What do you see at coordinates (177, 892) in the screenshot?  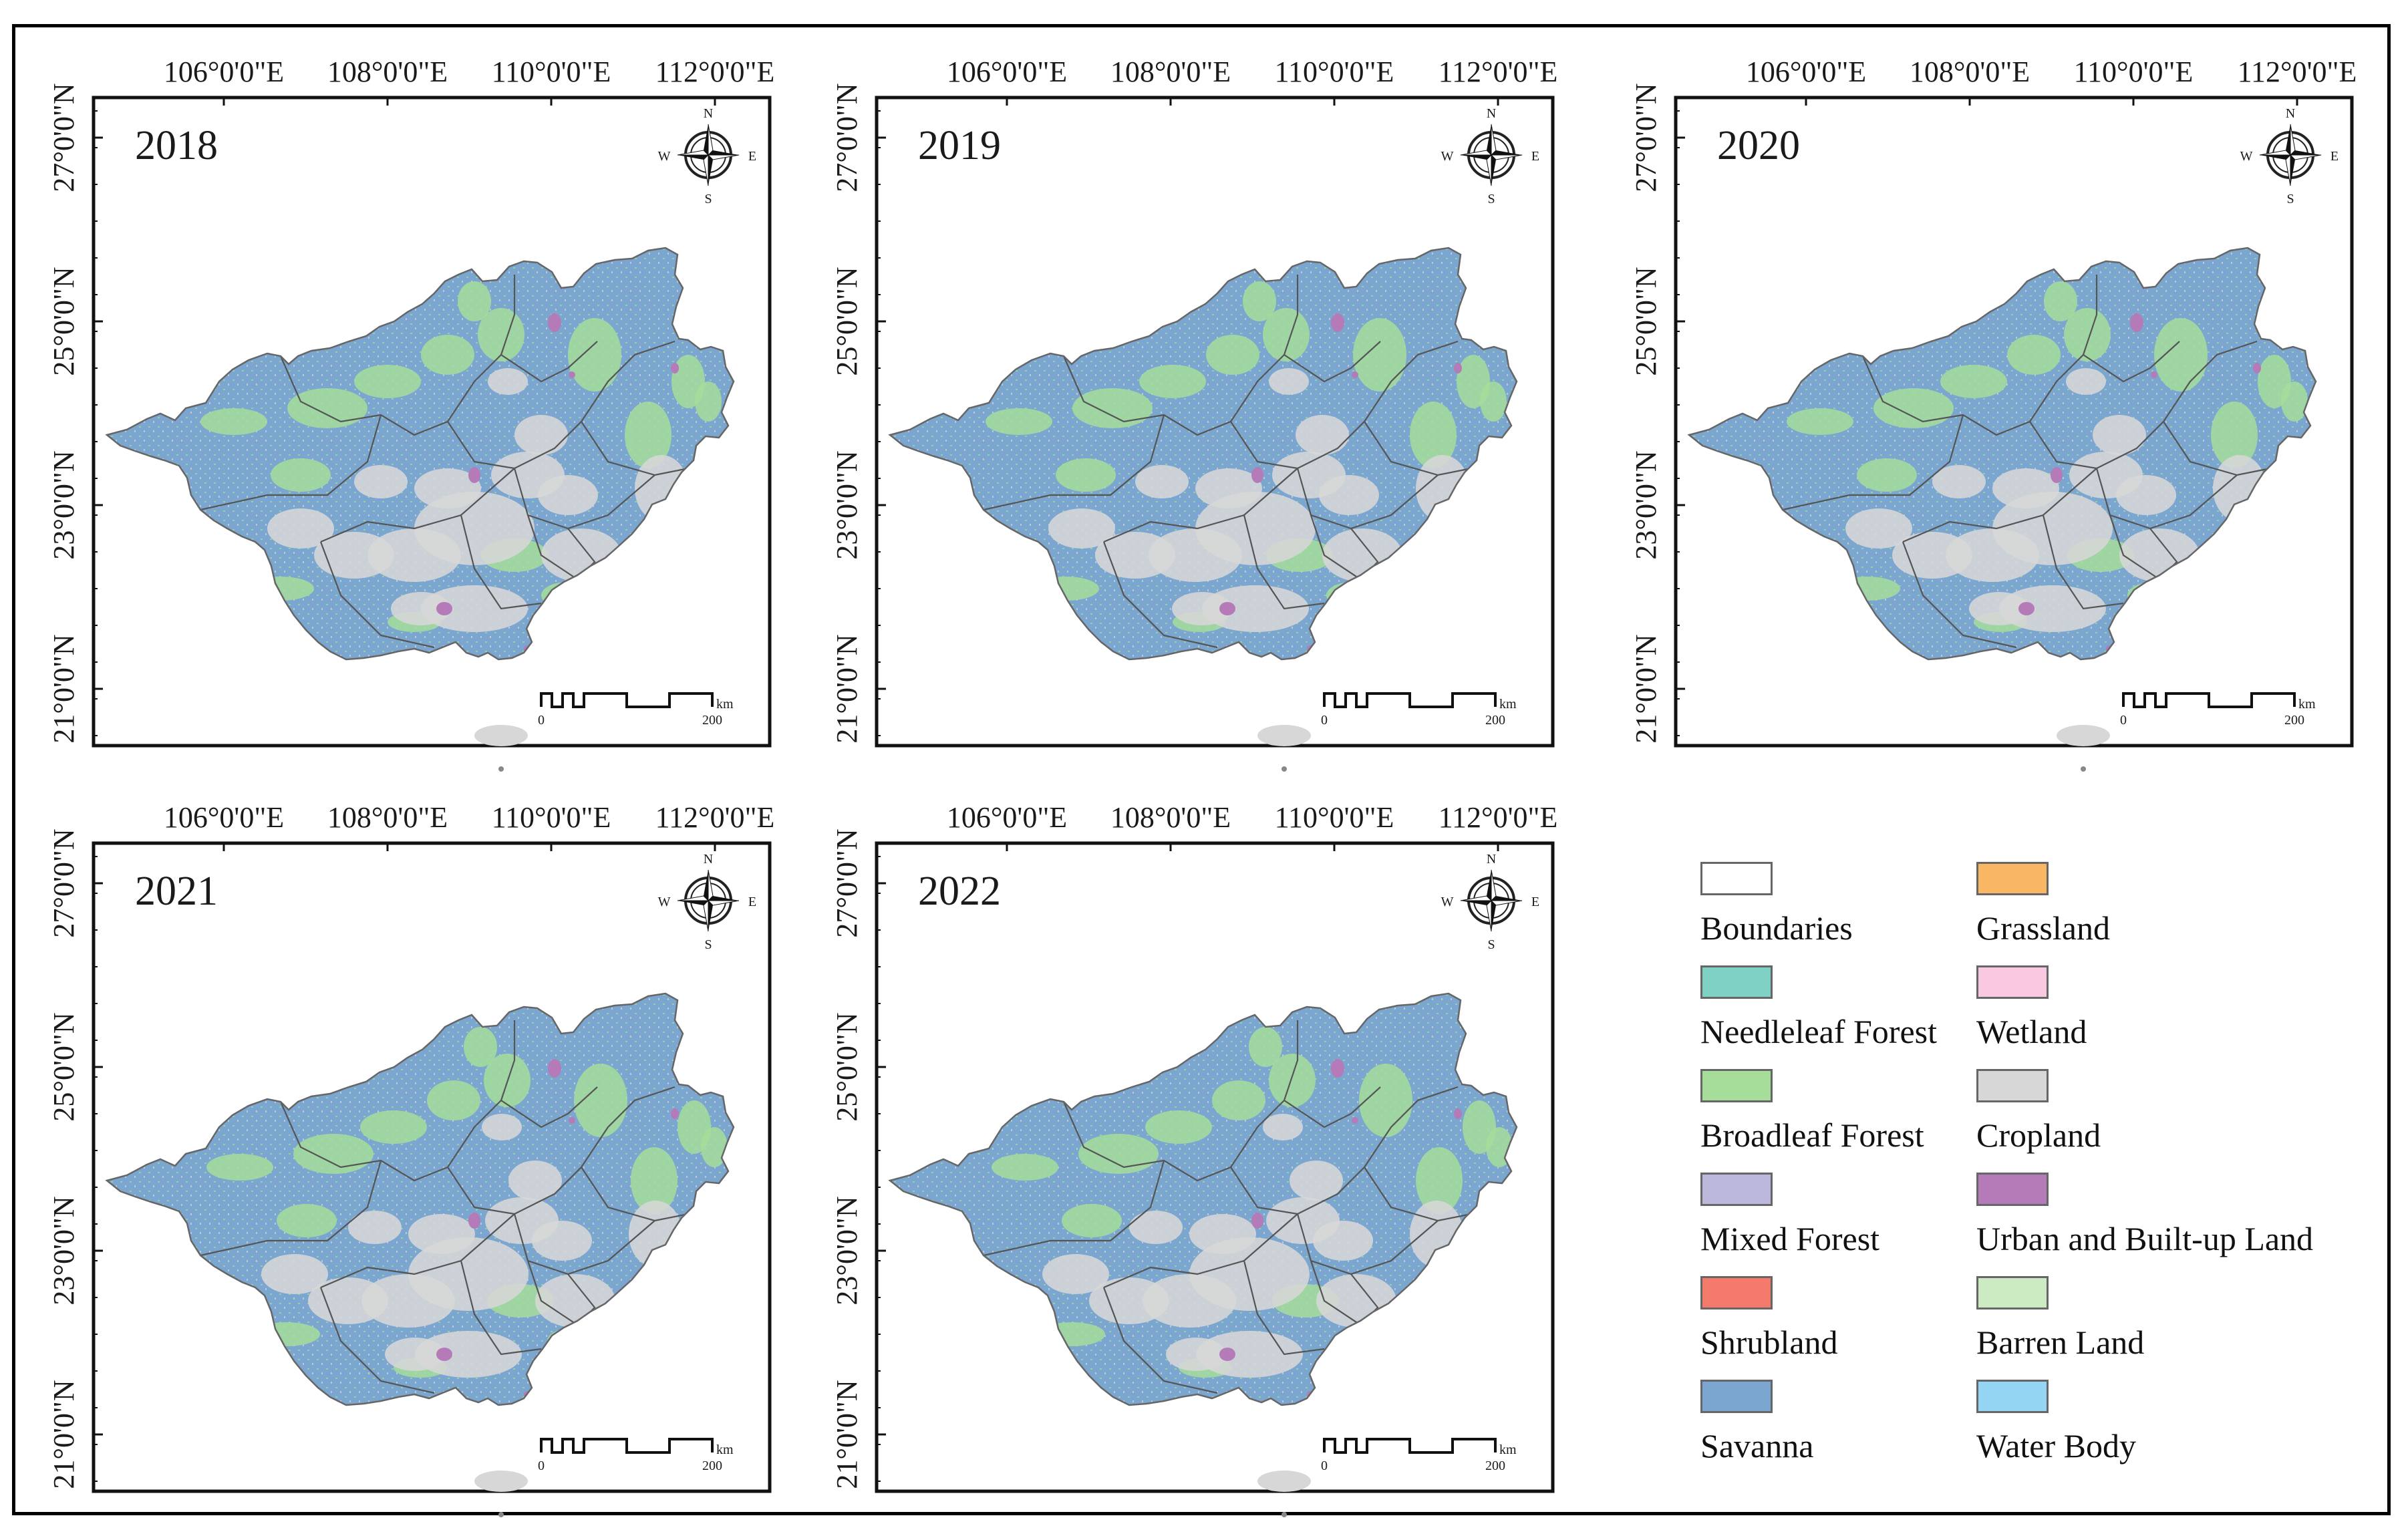 I see `year-label: 2021` at bounding box center [177, 892].